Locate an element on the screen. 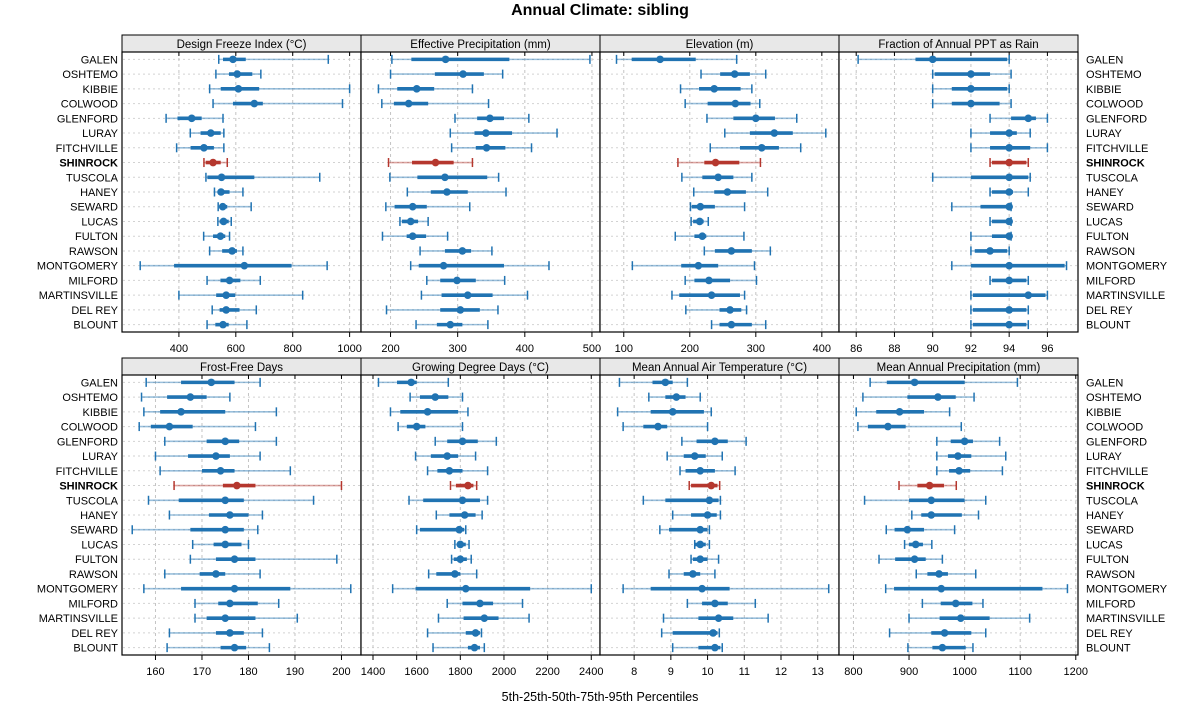 Image resolution: width=1200 pixels, height=725 pixels. row-label-left: LUCAS is located at coordinates (99, 545).